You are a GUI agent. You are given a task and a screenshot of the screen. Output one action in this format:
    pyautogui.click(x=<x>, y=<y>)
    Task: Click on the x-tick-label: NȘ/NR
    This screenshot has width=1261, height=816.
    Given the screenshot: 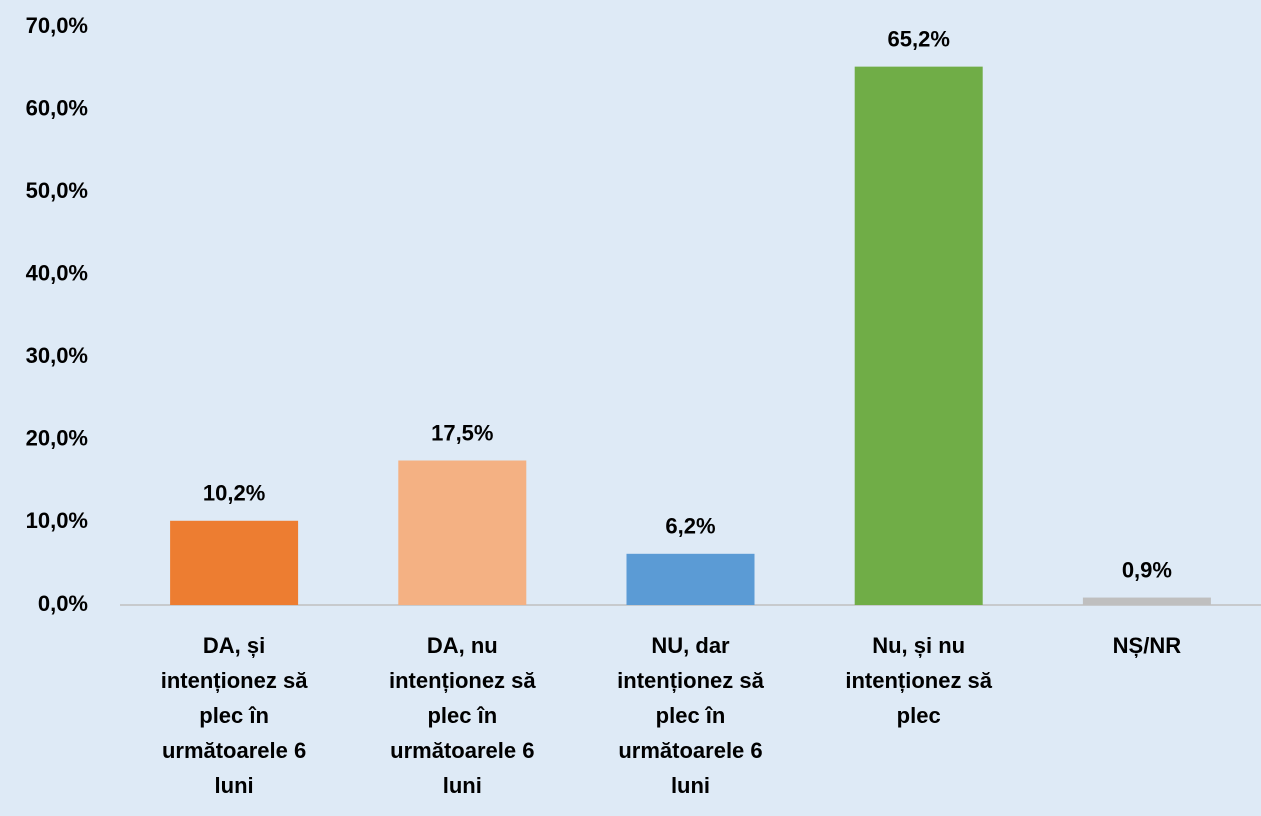 What is the action you would take?
    pyautogui.click(x=1147, y=645)
    